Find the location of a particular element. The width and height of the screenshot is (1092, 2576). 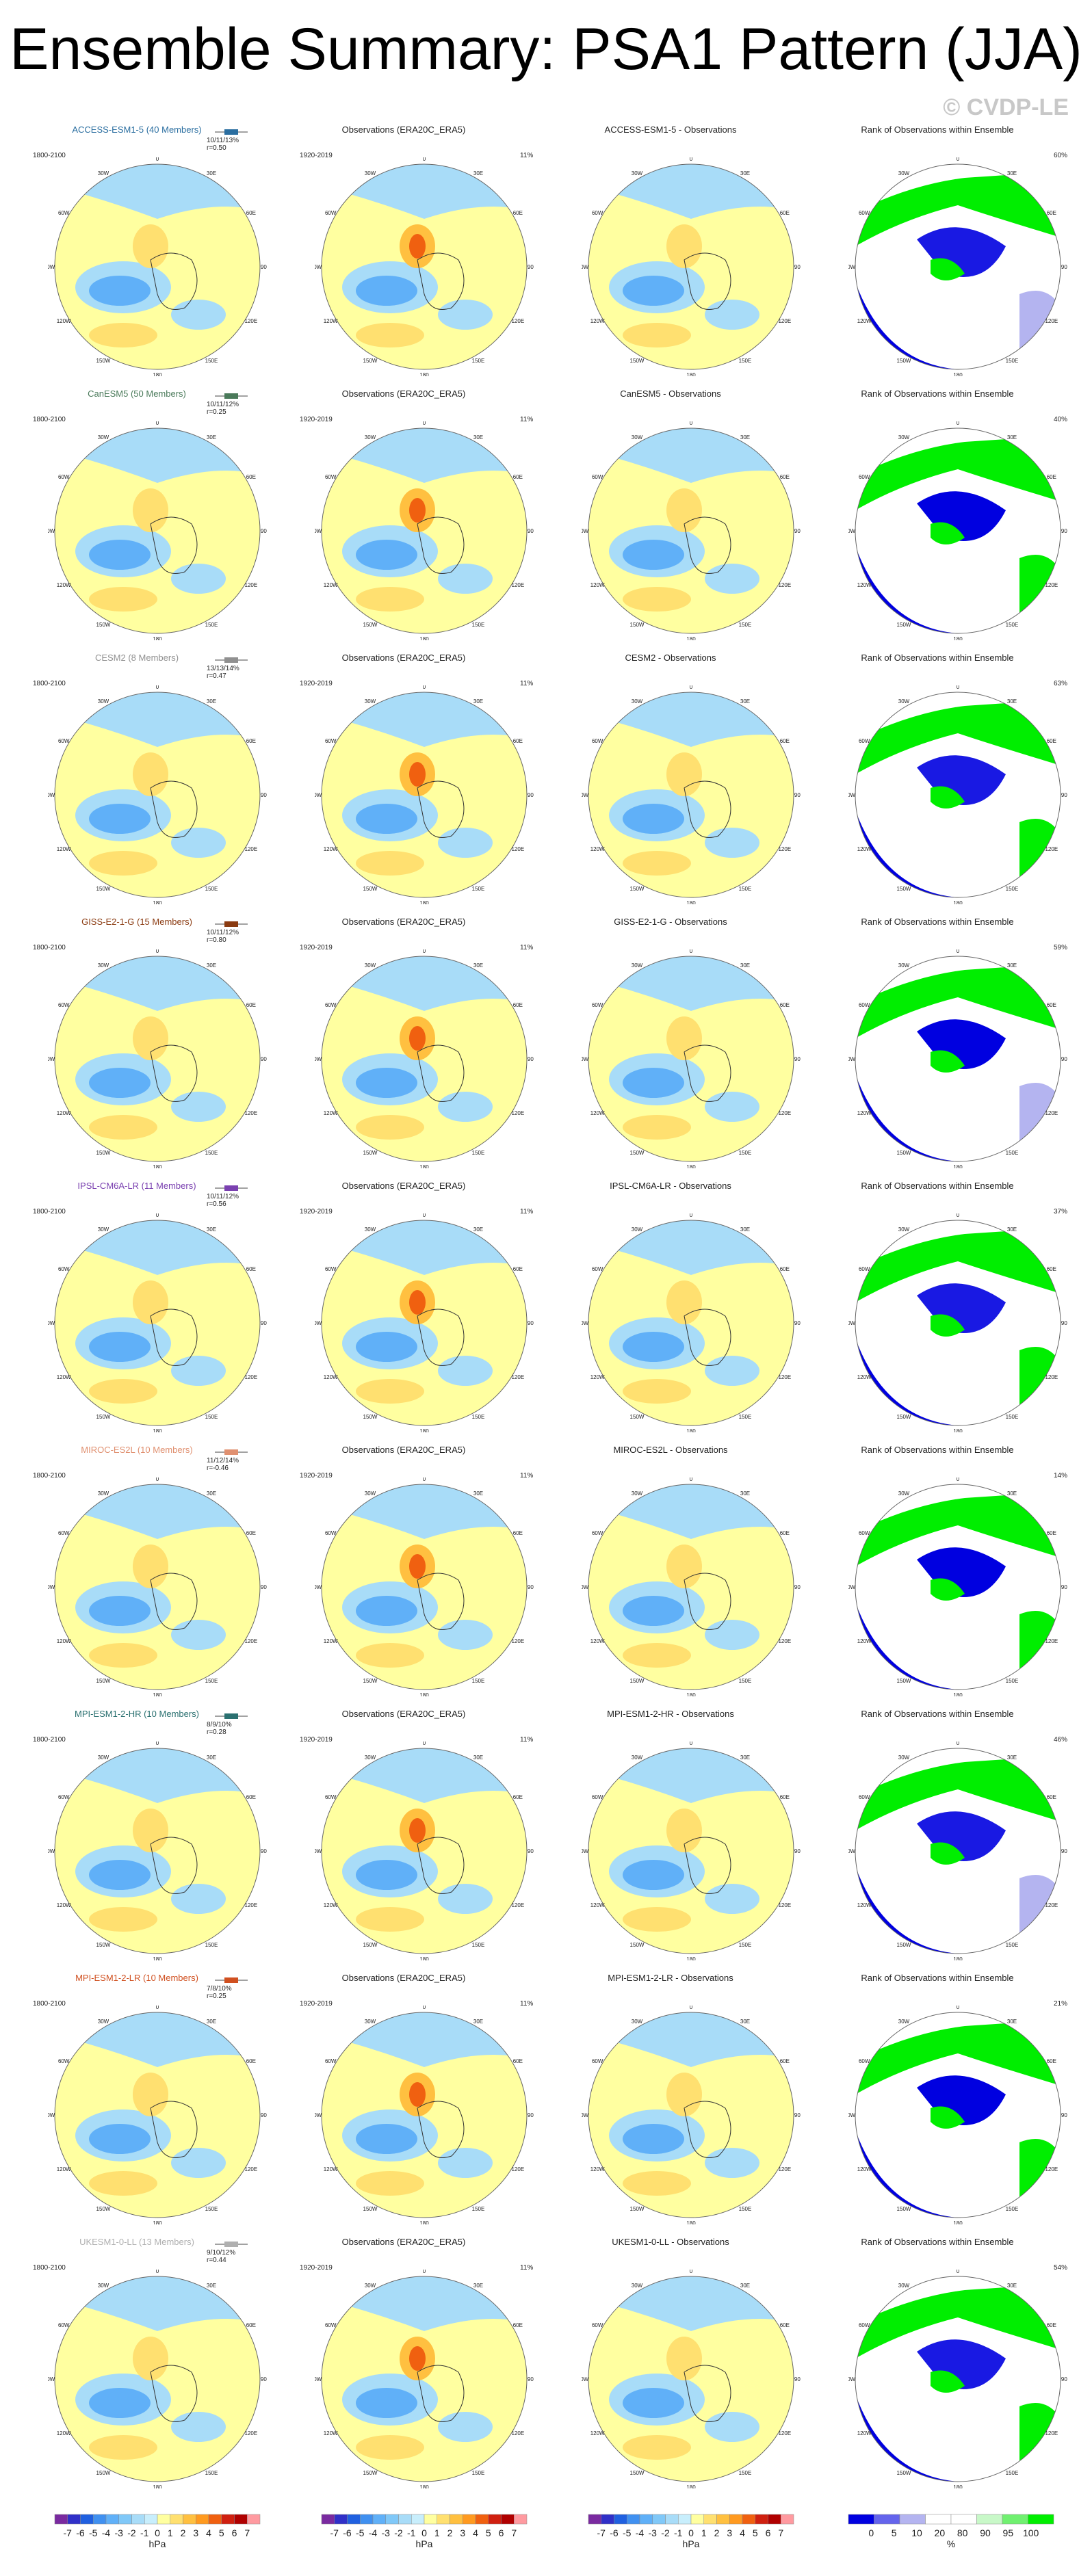

obs-pct: 11% is located at coordinates (527, 1476).